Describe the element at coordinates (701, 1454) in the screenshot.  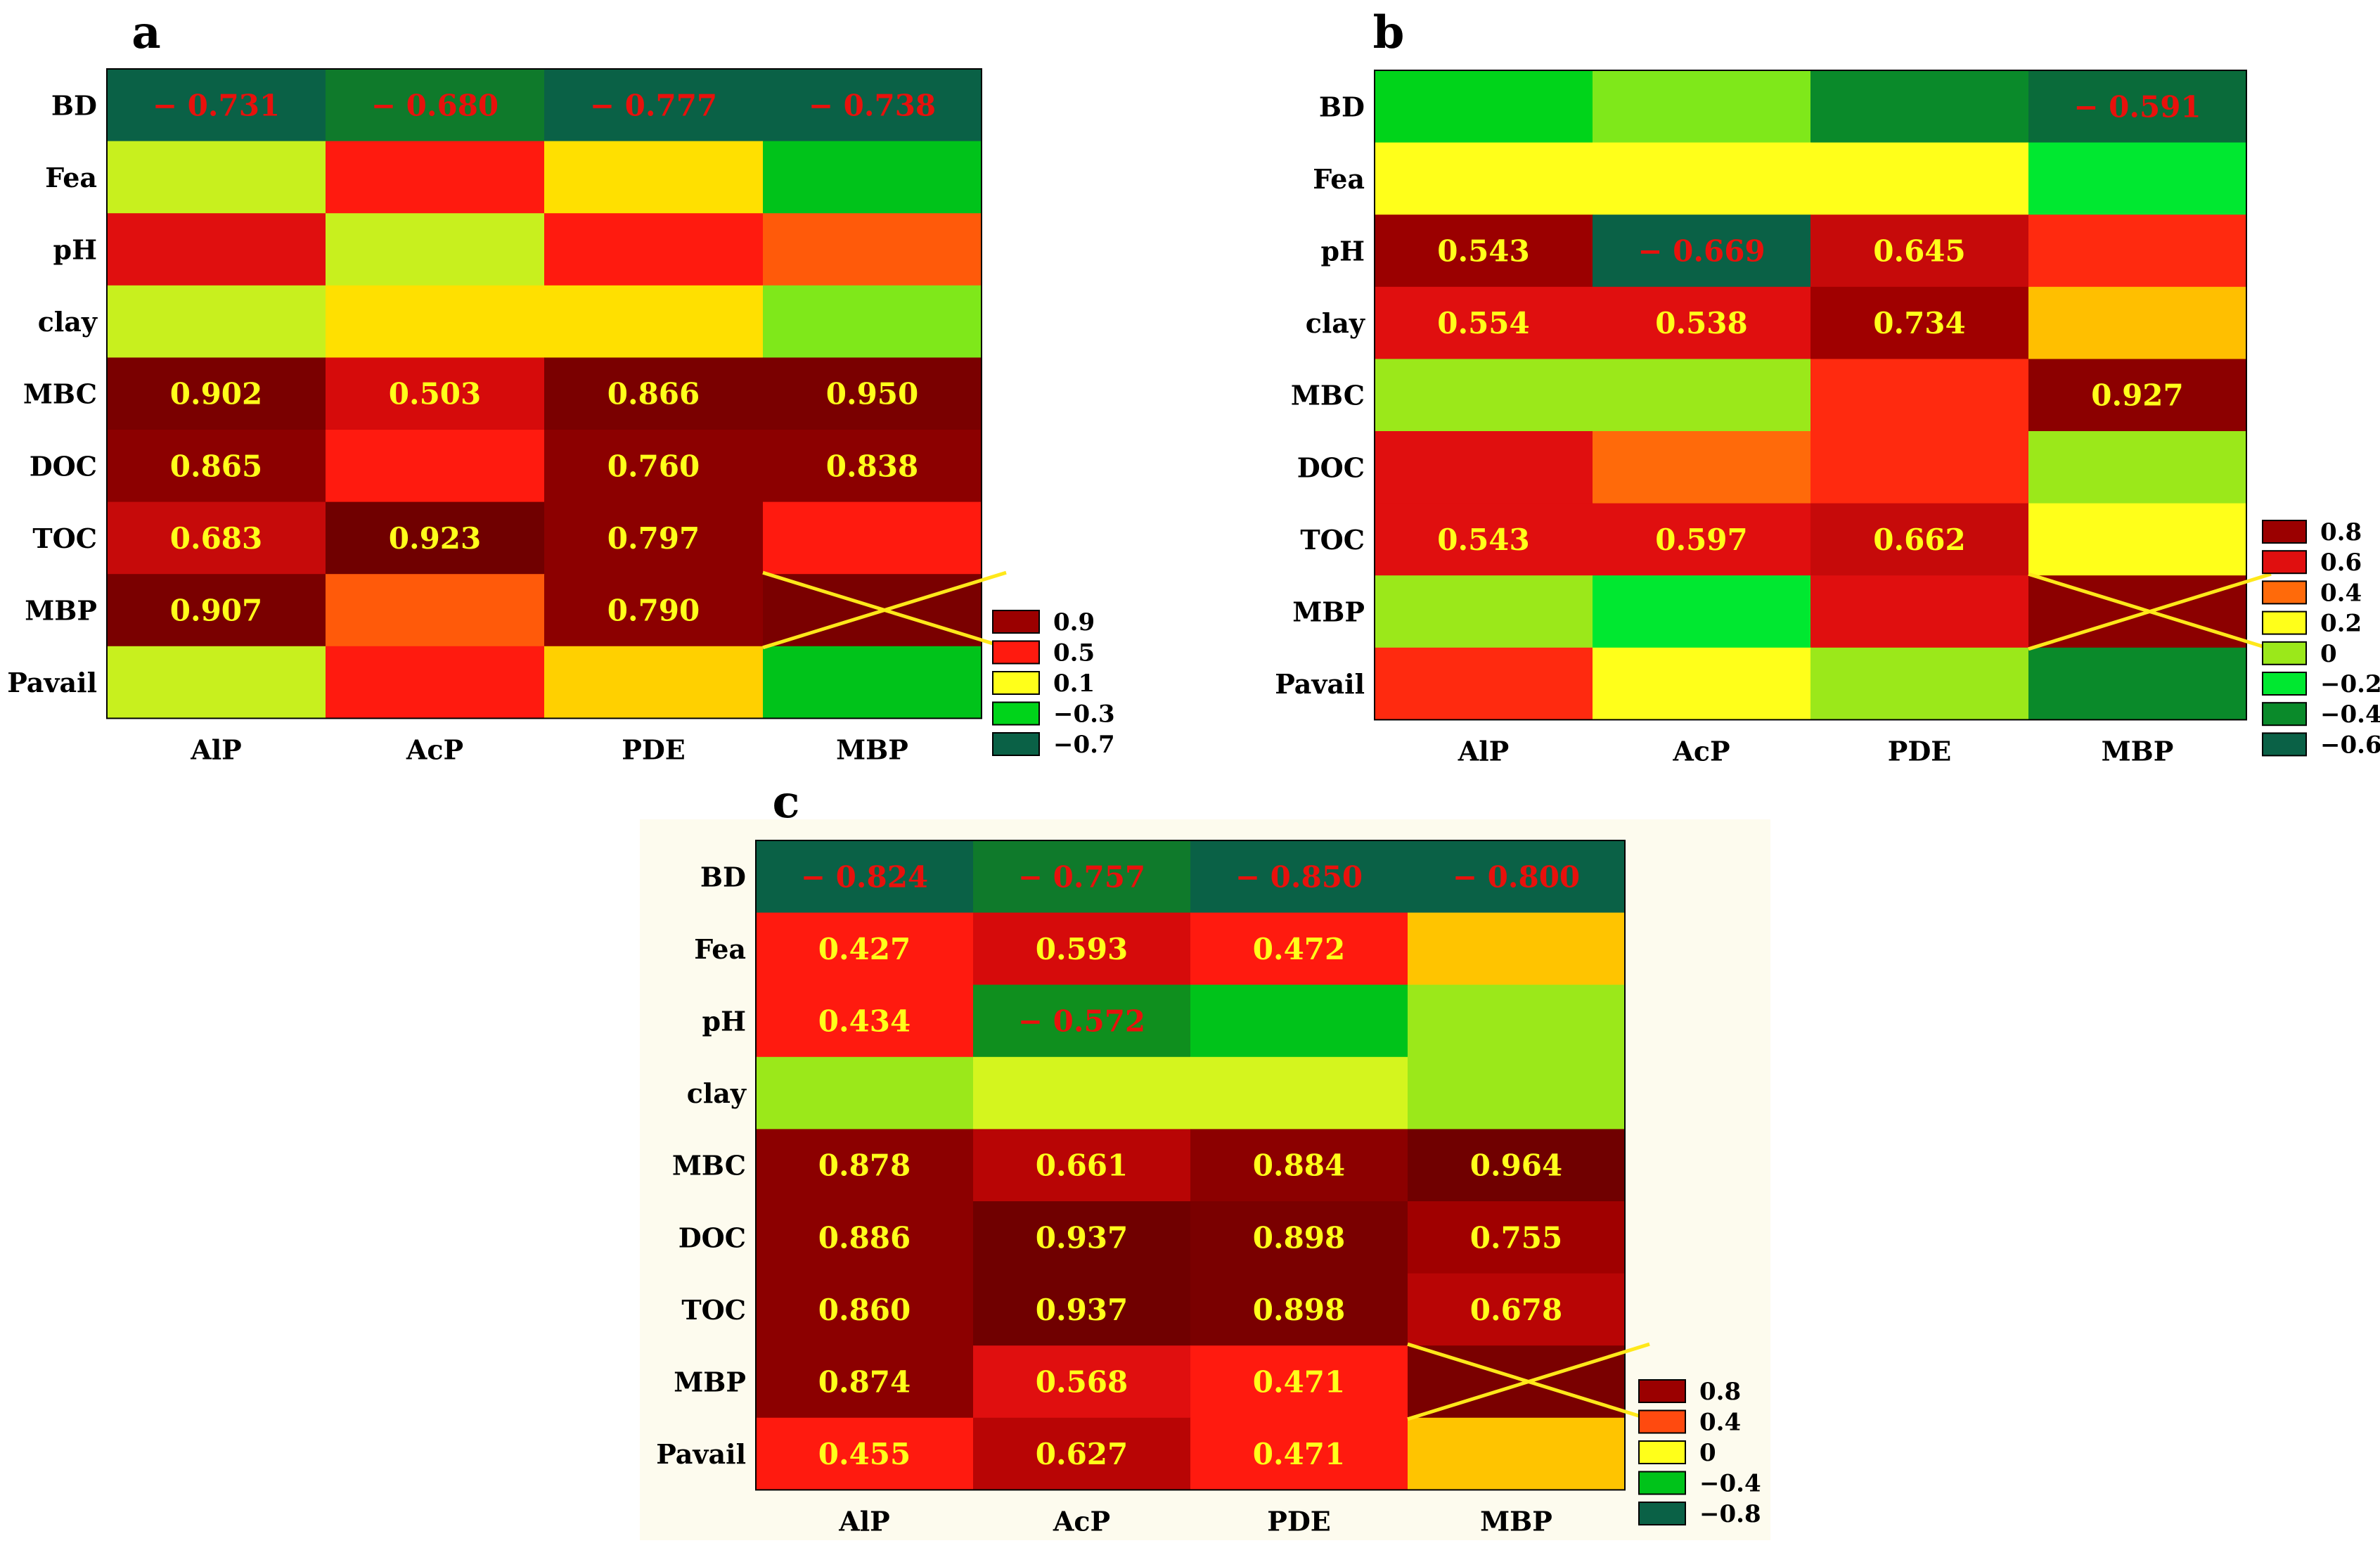
I see `row-tick-label: Pavail` at that location.